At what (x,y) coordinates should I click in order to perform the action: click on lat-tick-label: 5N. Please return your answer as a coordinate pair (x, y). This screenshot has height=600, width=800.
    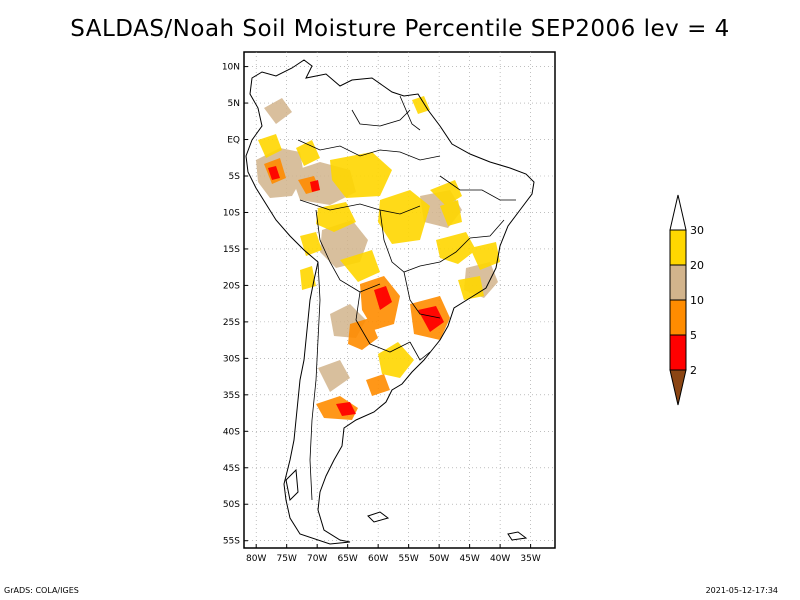
    Looking at the image, I should click on (234, 104).